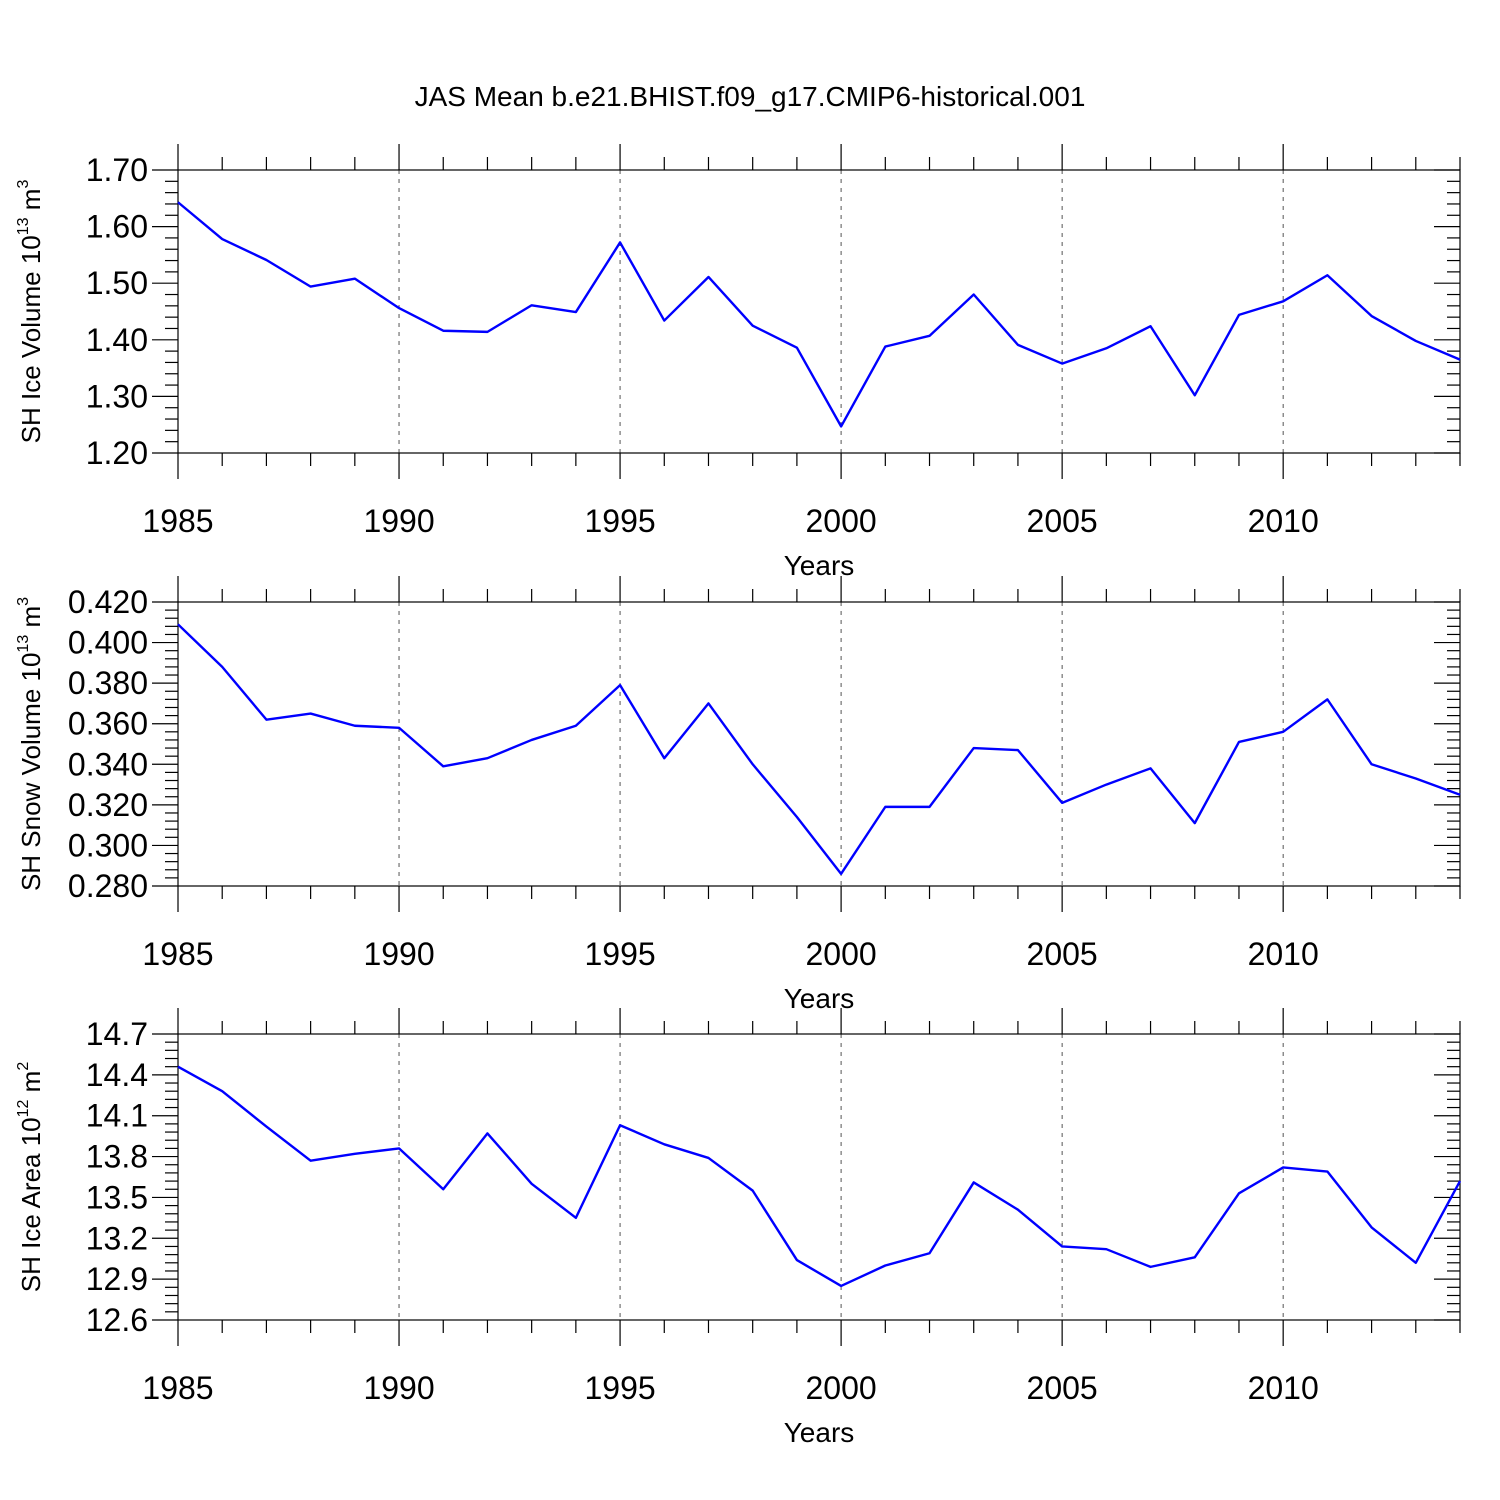  Describe the element at coordinates (117, 453) in the screenshot. I see `y-tick-label: 1.20` at that location.